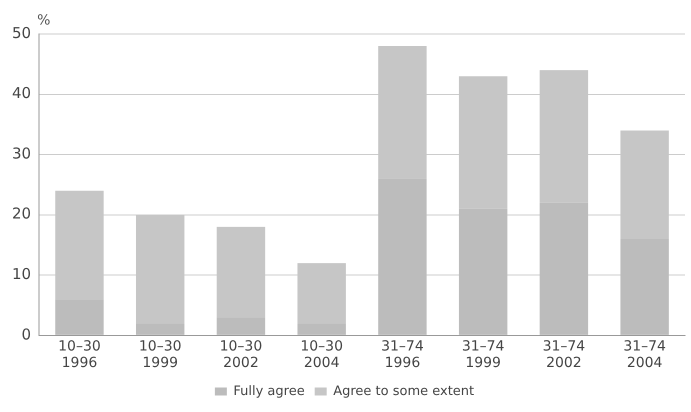  What do you see at coordinates (644, 355) in the screenshot?
I see `x-tick-label: 31–74 2004` at bounding box center [644, 355].